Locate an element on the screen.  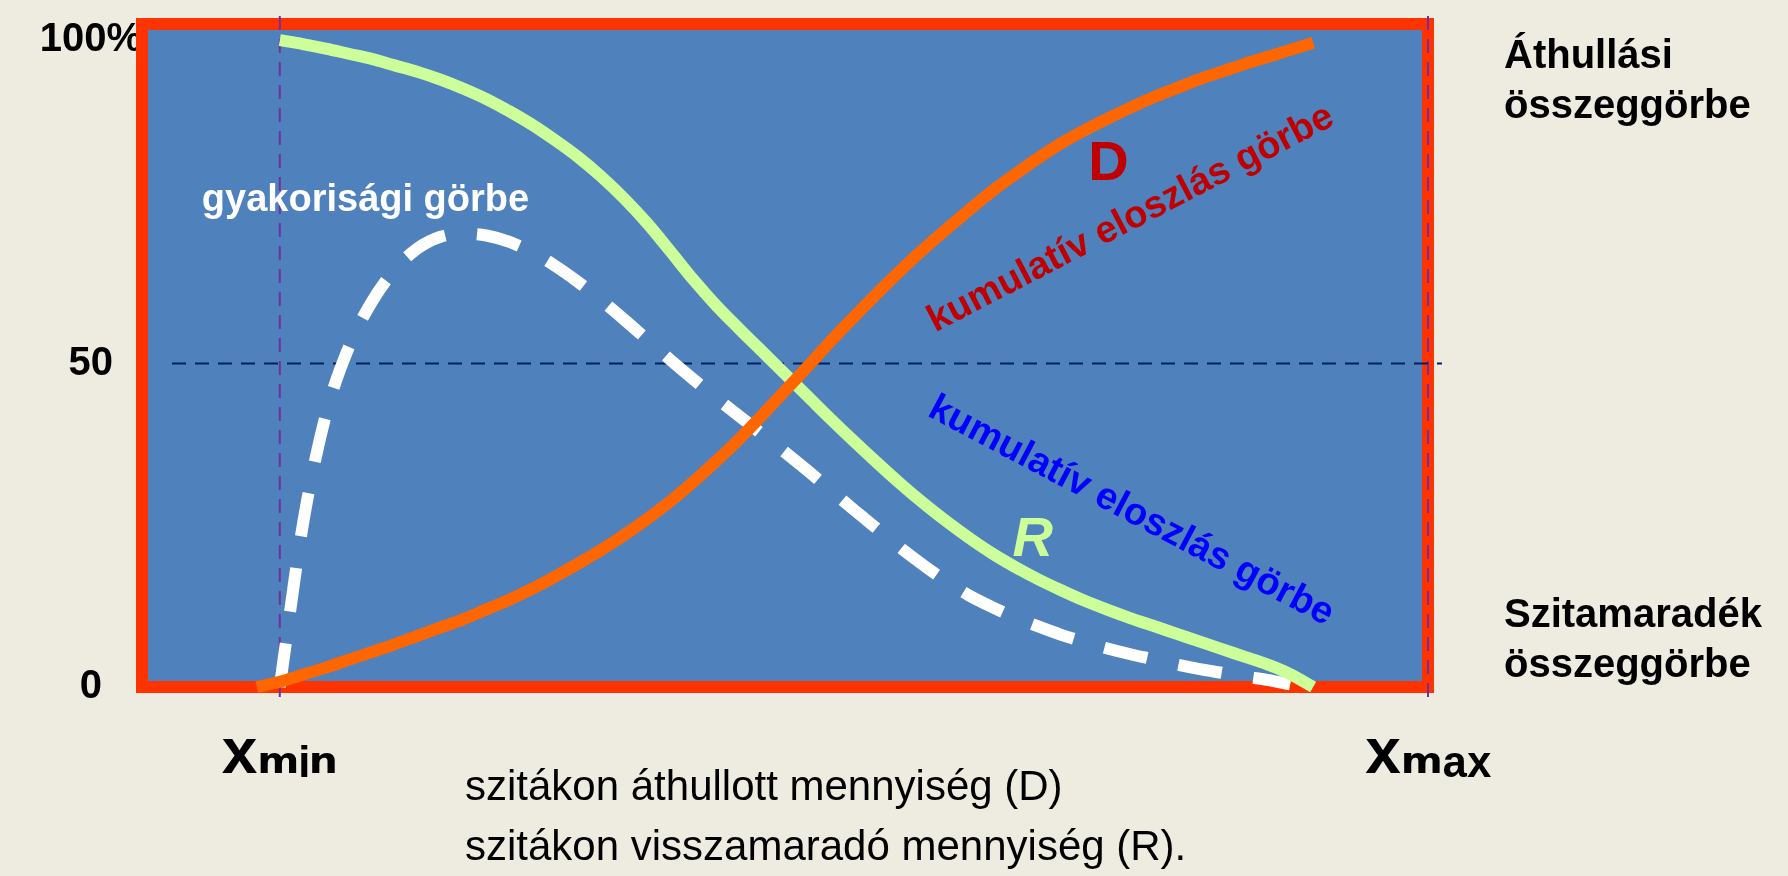
x-axis-title: szitákon áthullott mennyiség (D) szitákon visszamaradó mennyiség (R). is located at coordinates (826, 815).